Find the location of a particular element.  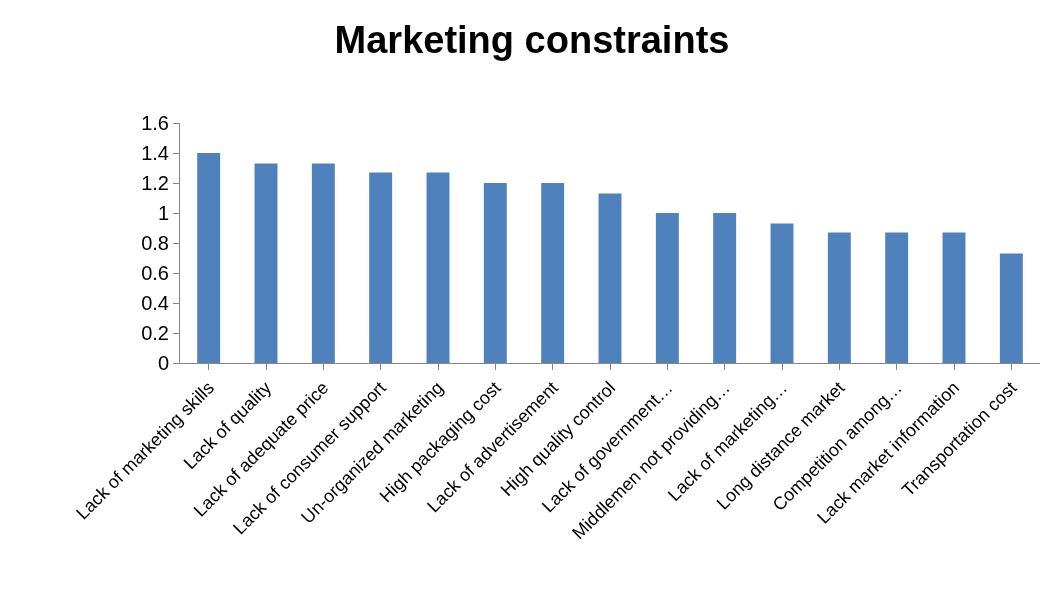

y-tick-label: 0.4 is located at coordinates (155, 303).